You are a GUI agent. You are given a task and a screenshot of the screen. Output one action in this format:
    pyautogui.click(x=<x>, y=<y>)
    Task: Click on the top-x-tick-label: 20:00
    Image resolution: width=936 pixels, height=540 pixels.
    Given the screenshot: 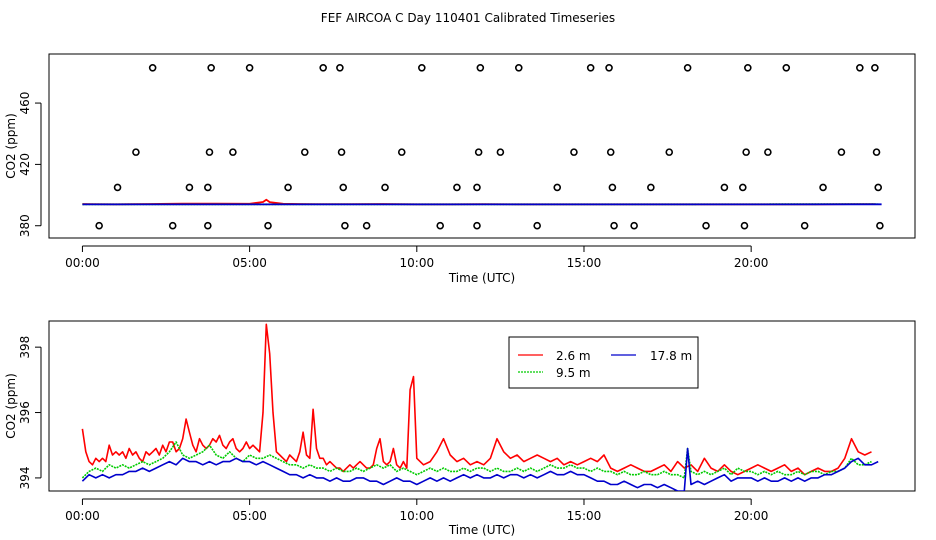 What is the action you would take?
    pyautogui.click(x=751, y=263)
    